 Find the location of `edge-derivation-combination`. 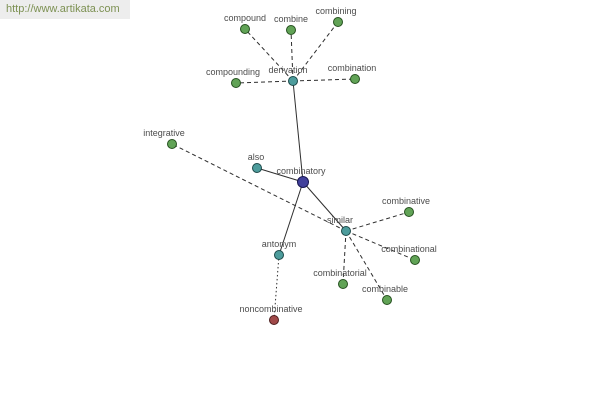

edge-derivation-combination is located at coordinates (324, 80).